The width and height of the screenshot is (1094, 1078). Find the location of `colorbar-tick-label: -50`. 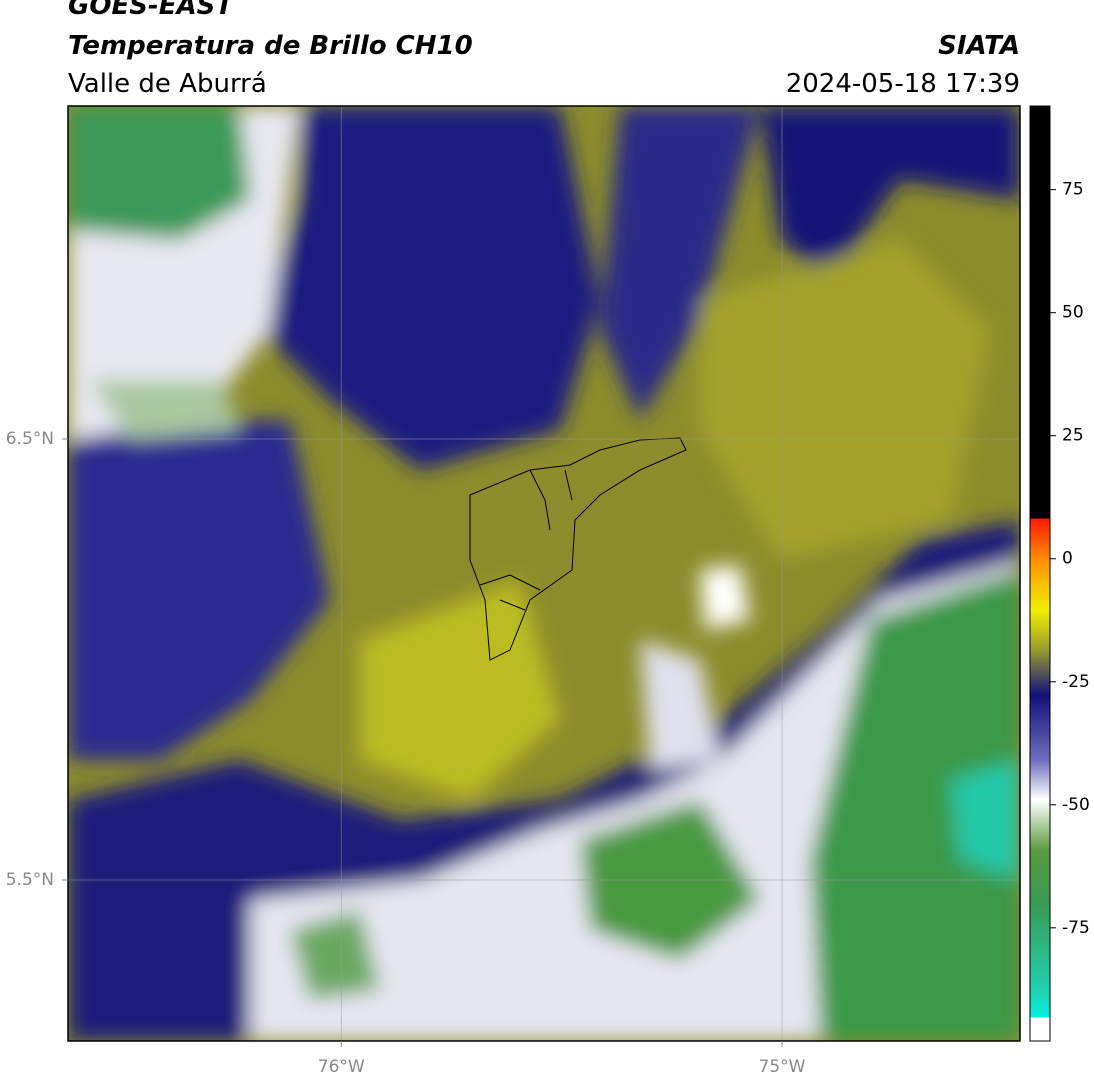

colorbar-tick-label: -50 is located at coordinates (1076, 805).